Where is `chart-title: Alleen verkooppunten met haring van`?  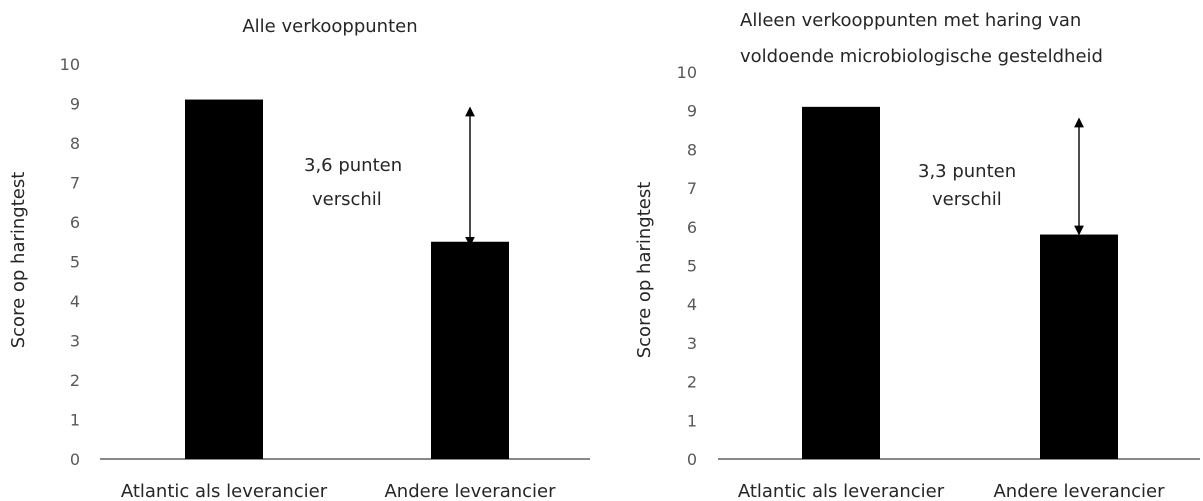
chart-title: Alleen verkooppunten met haring van is located at coordinates (910, 20).